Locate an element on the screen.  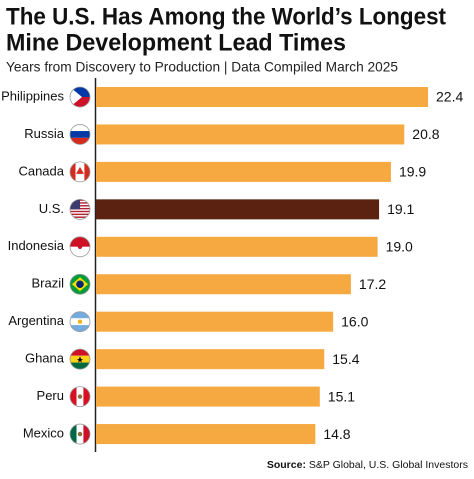
chart-title: The U.S. Has Among the World’s Longest is located at coordinates (226, 16).